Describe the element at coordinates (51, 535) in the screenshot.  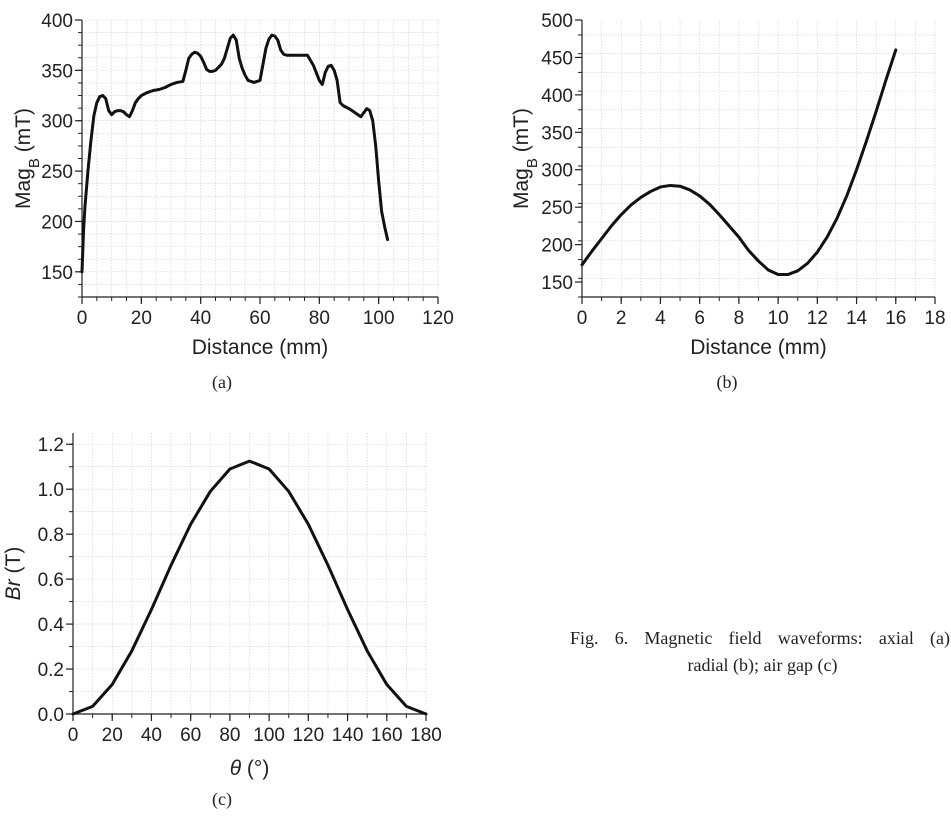
I see `y-tick-label: 0.8` at that location.